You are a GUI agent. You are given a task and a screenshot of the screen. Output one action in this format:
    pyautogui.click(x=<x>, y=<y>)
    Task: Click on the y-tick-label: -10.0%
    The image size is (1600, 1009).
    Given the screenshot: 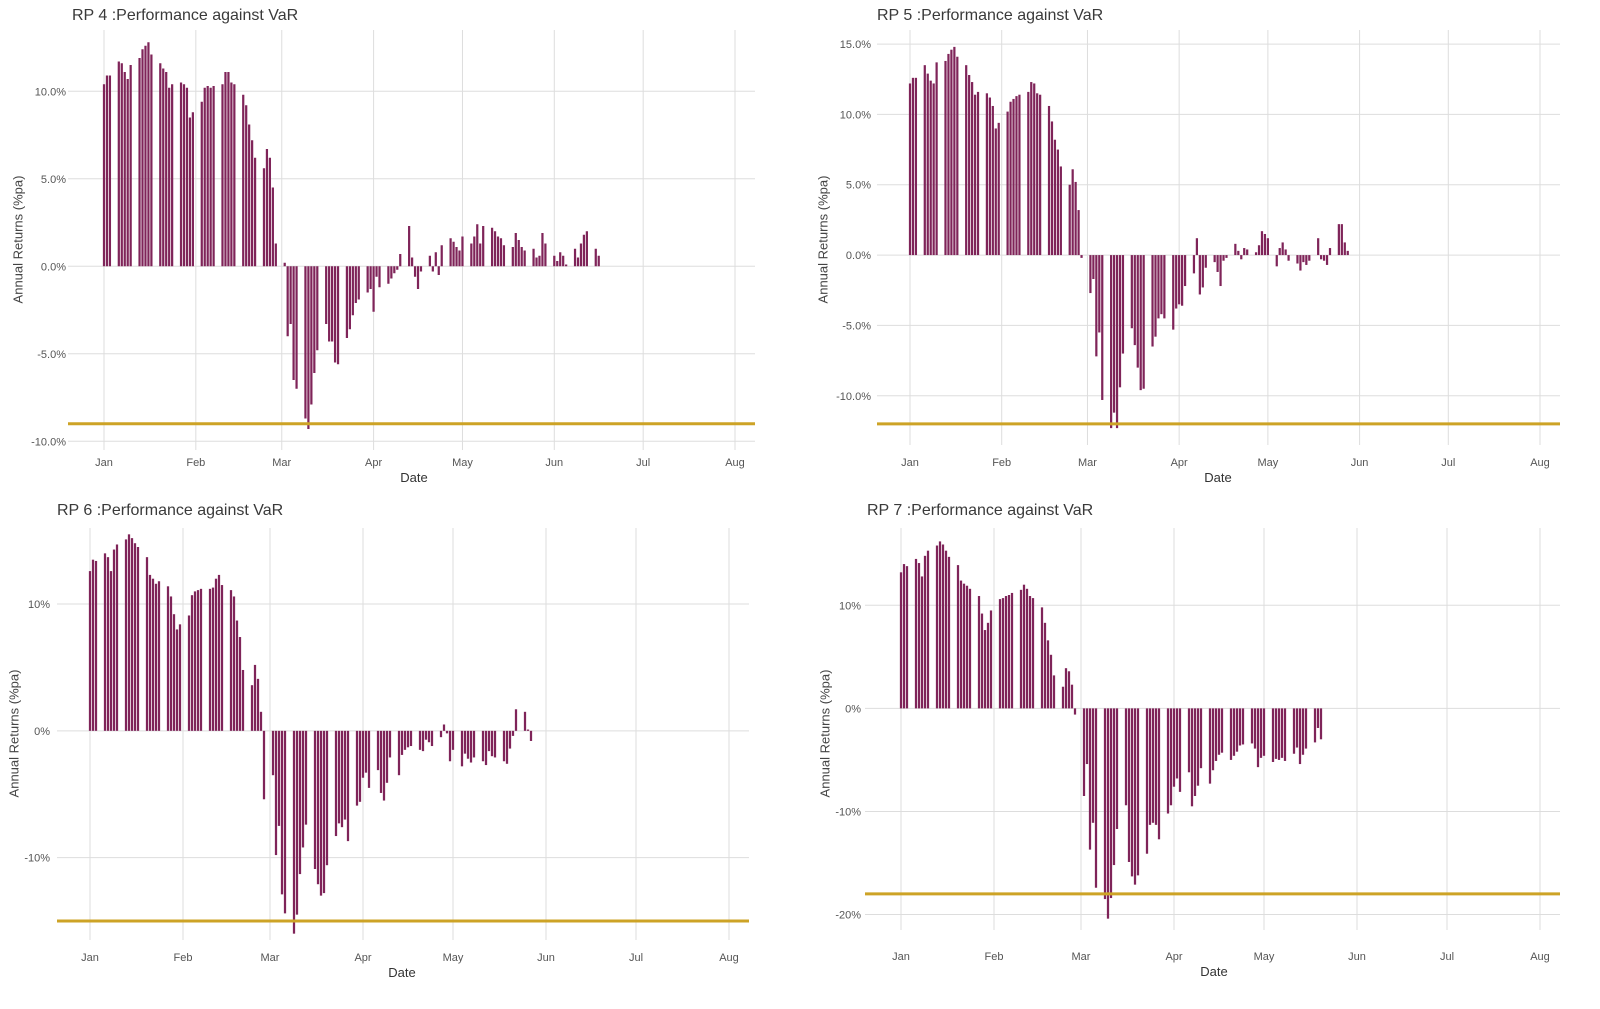 What is the action you would take?
    pyautogui.click(x=48, y=442)
    